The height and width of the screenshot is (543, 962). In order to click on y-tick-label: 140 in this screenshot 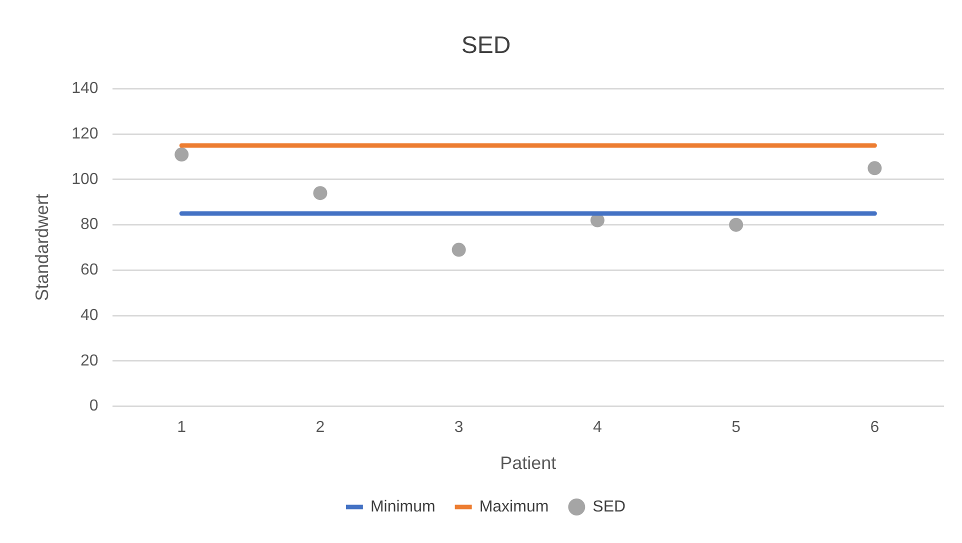, I will do `click(85, 89)`.